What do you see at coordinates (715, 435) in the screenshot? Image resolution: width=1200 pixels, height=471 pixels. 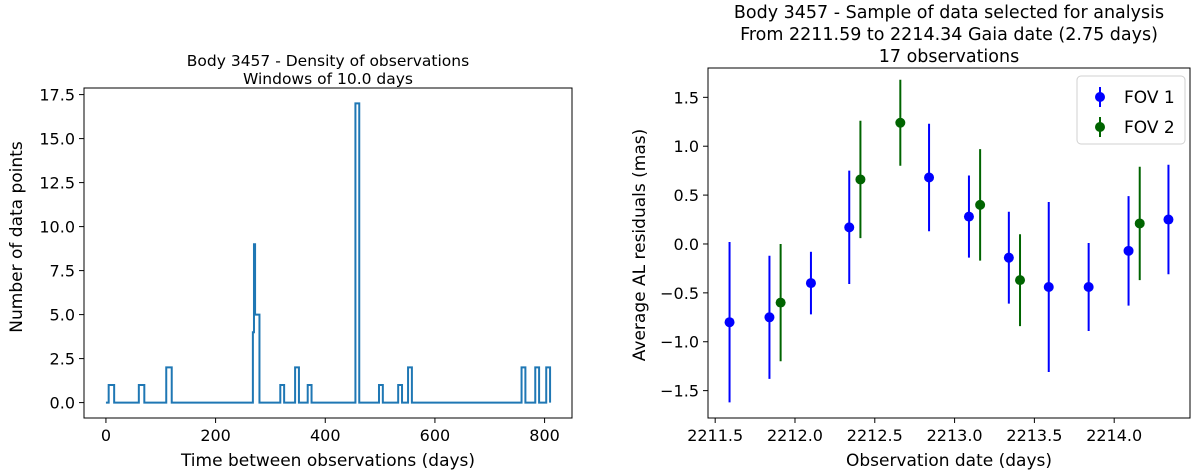 I see `residuals-x-tick-label: 2211.5` at bounding box center [715, 435].